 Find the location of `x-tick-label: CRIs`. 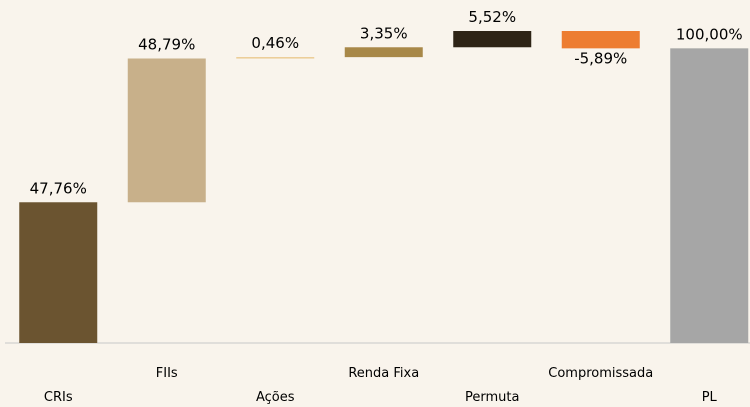

x-tick-label: CRIs is located at coordinates (58, 397).